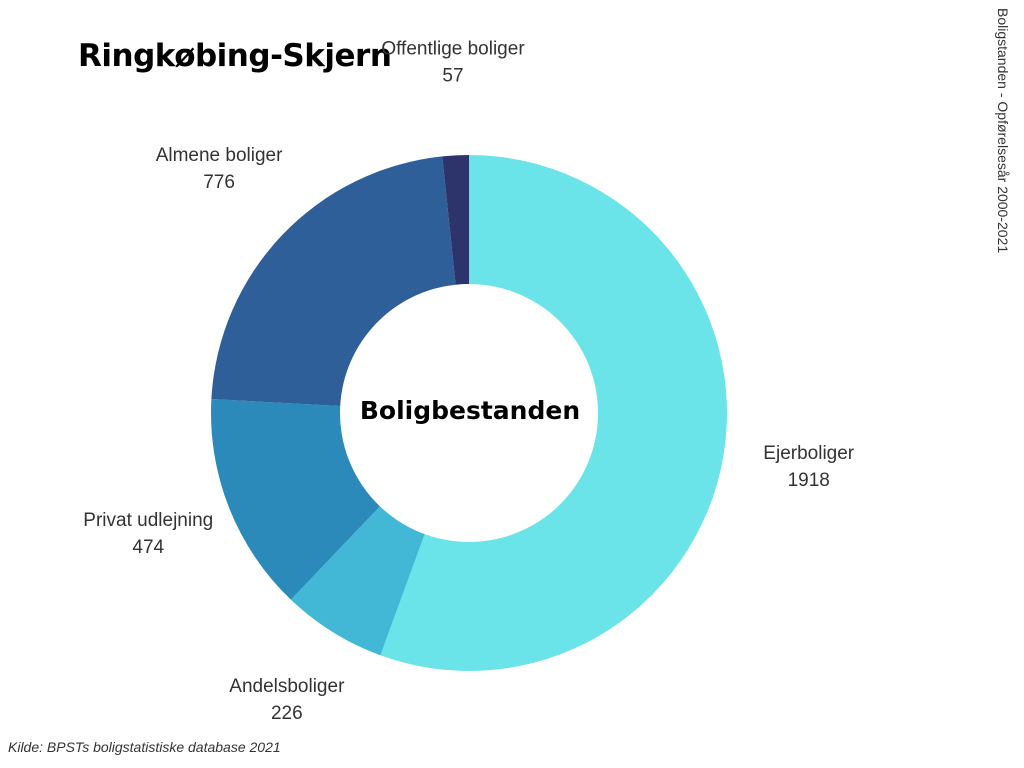 The width and height of the screenshot is (1024, 768). Describe the element at coordinates (357, 581) in the screenshot. I see `donut-slice-andelsboliger` at that location.